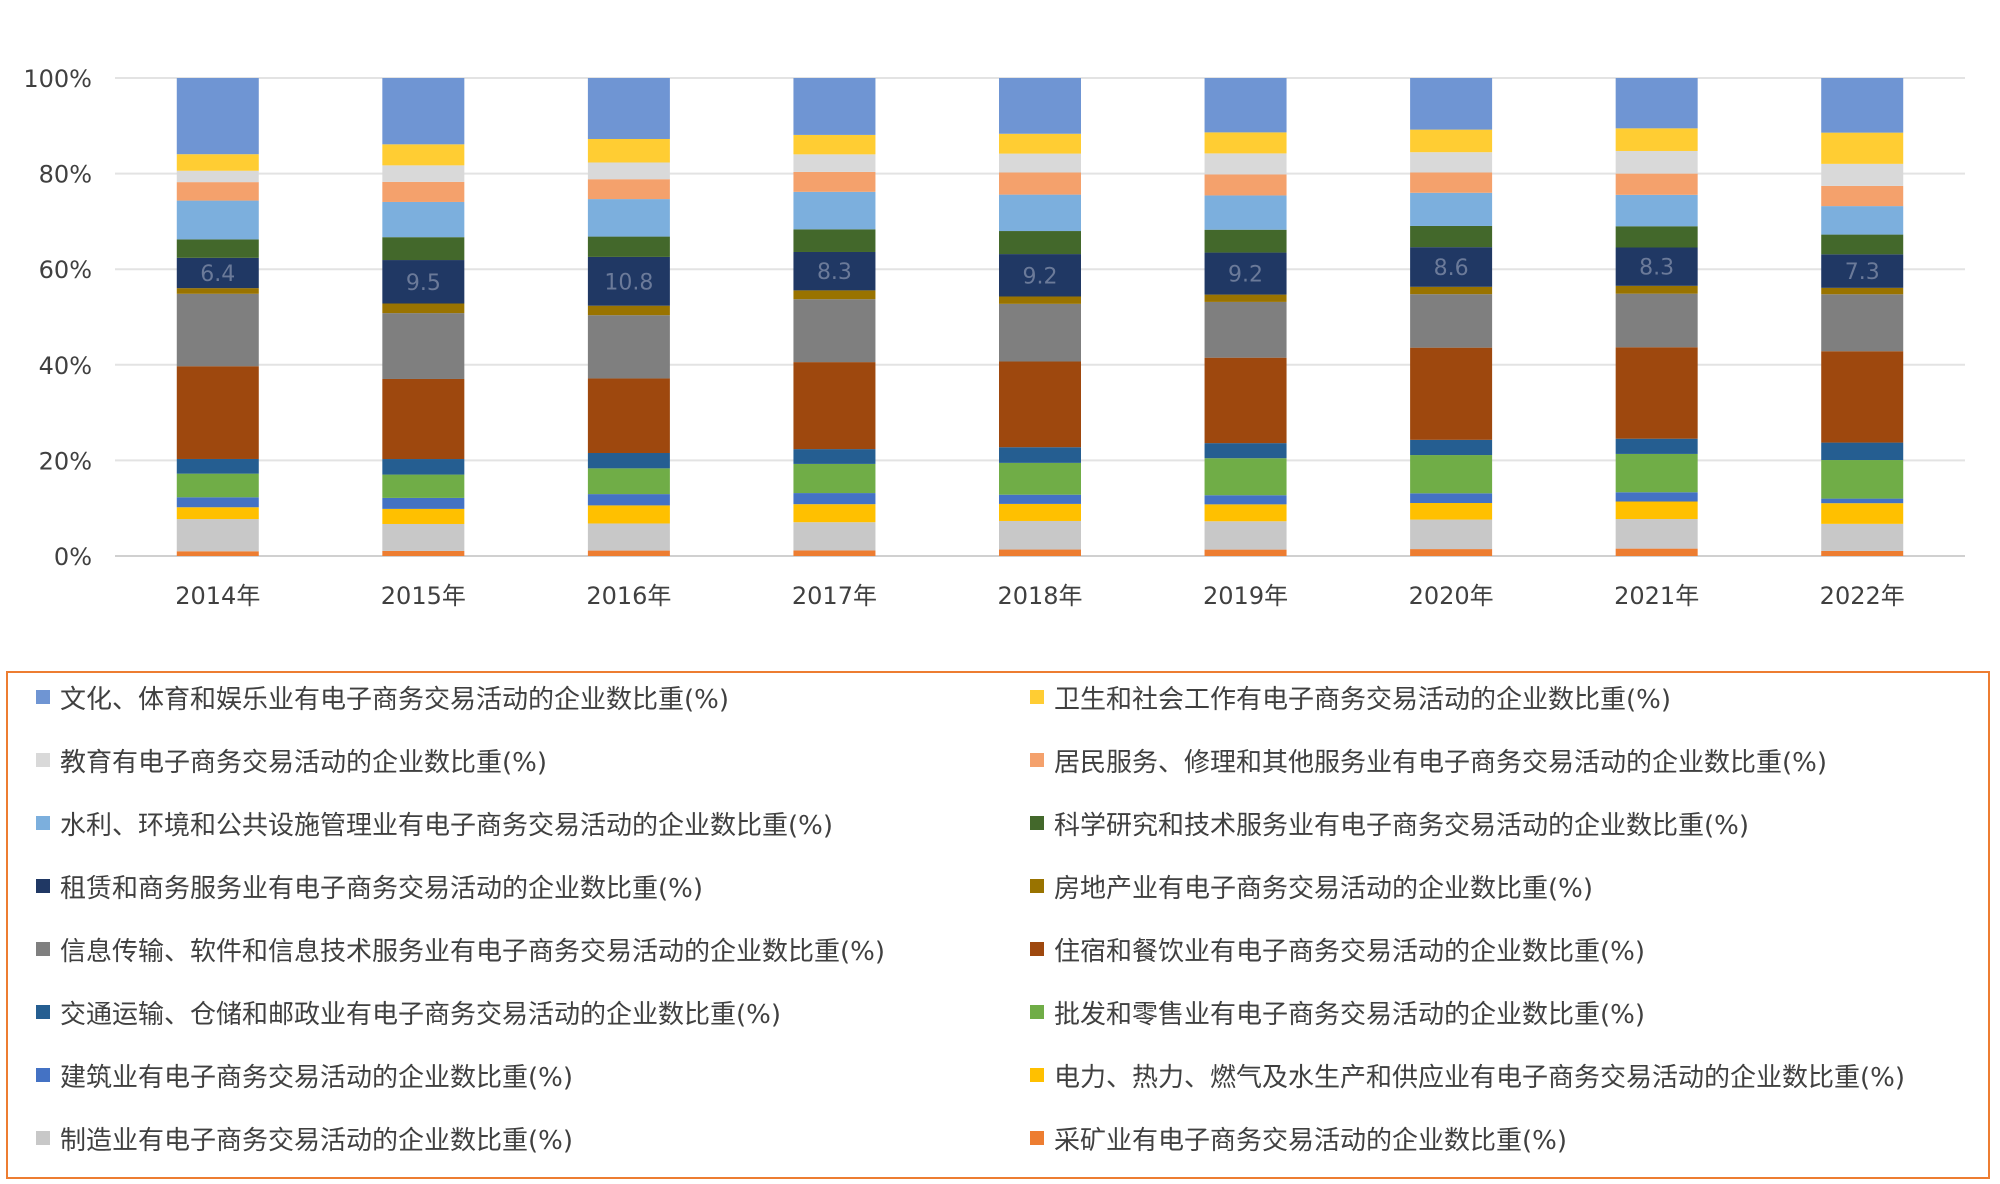 The image size is (2000, 1184). Describe the element at coordinates (217, 596) in the screenshot. I see `x-tick-label: 2014年` at that location.